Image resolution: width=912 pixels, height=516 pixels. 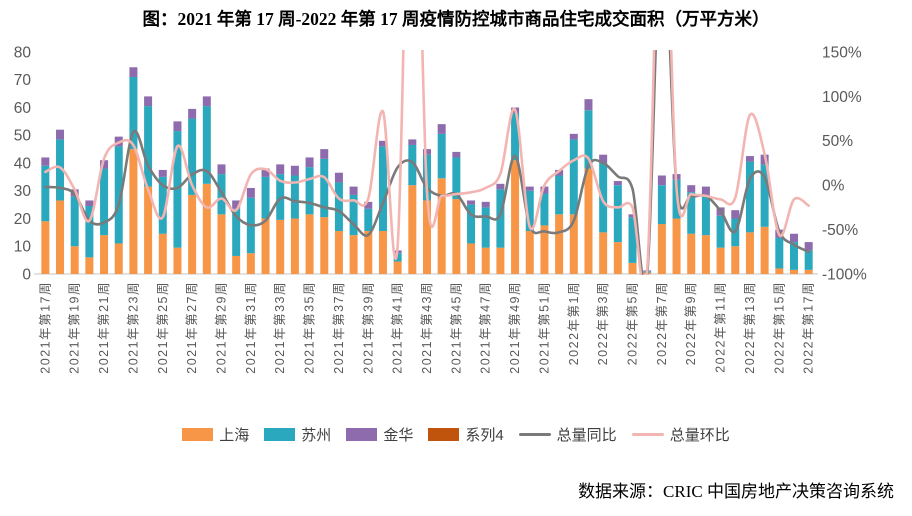 I want to click on y-left-tick-label: 10, so click(x=23, y=247).